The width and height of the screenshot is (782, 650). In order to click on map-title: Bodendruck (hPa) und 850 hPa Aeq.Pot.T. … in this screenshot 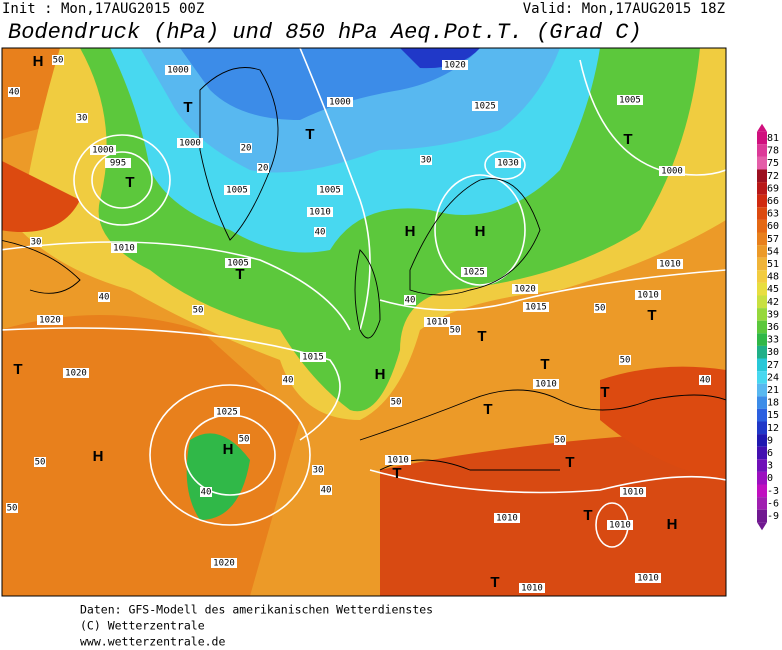, I will do `click(325, 32)`.